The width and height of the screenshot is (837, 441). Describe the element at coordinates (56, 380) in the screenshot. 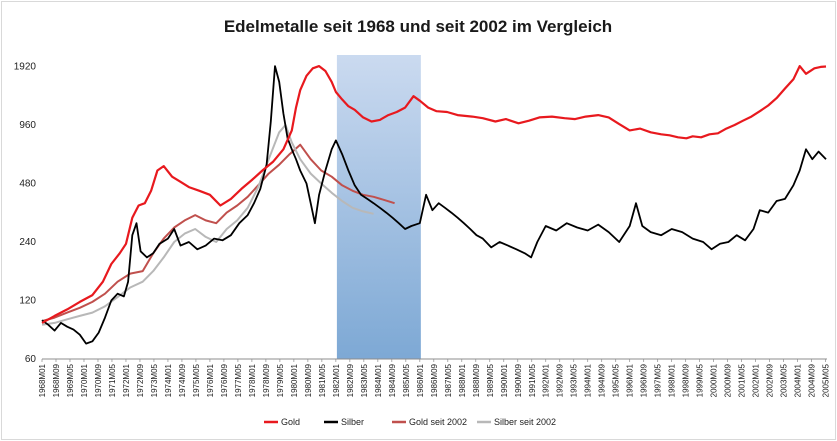

I see `x-tick-label: 1968M09` at that location.